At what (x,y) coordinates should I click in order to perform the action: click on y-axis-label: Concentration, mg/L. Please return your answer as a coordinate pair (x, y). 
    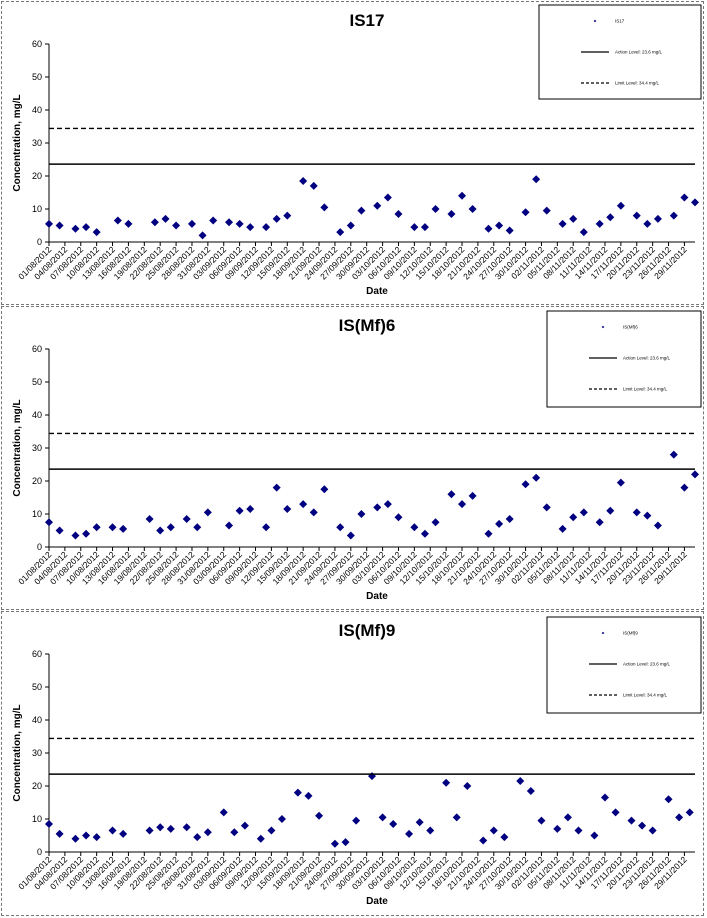
    Looking at the image, I should click on (17, 752).